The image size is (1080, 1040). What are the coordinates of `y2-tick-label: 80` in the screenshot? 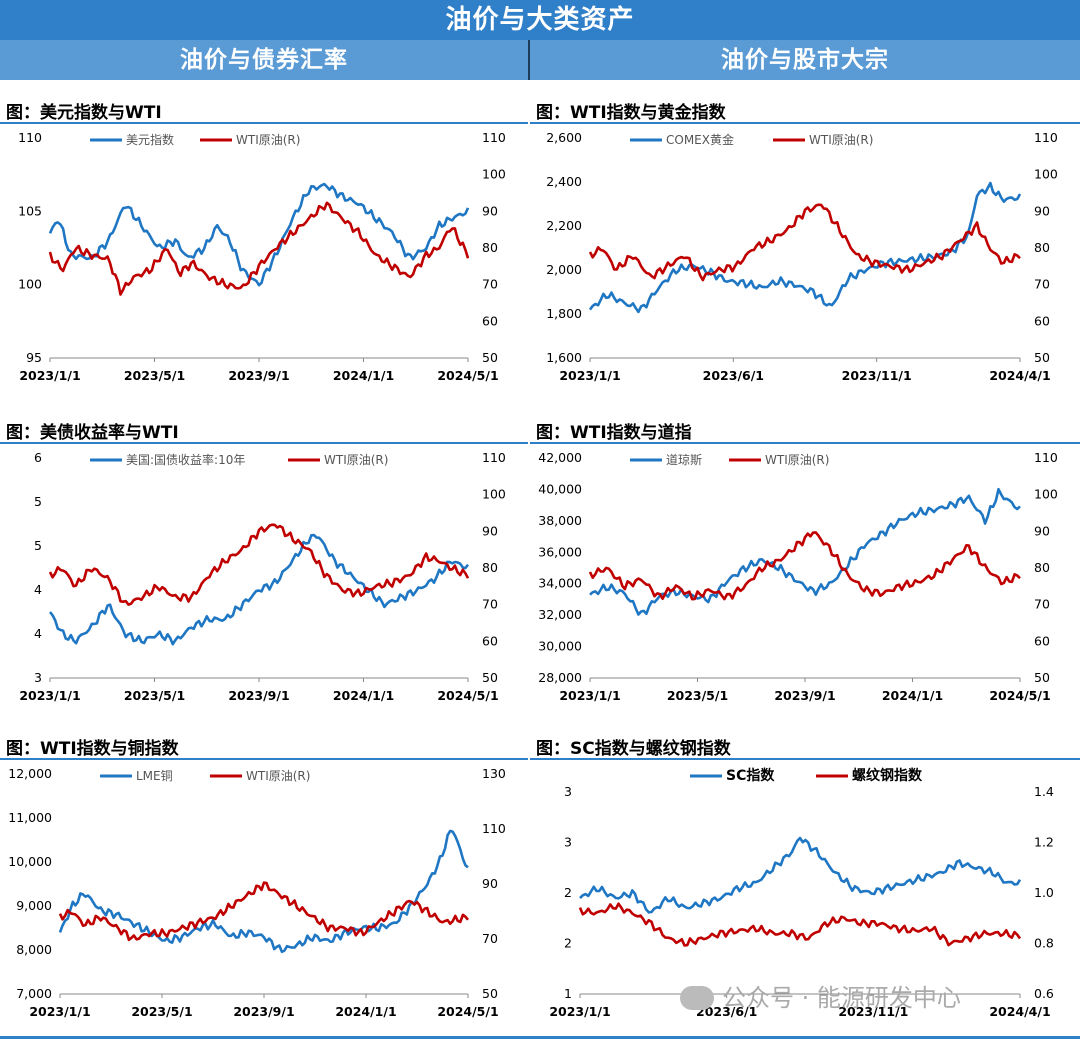 It's located at (1042, 247).